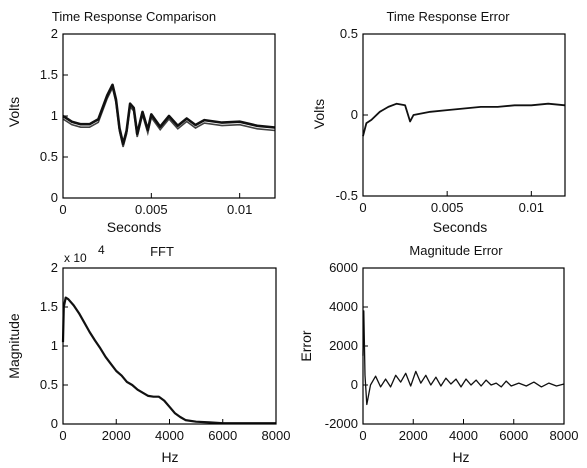  Describe the element at coordinates (101, 250) in the screenshot. I see `y-multiplier-exponent: 4` at that location.